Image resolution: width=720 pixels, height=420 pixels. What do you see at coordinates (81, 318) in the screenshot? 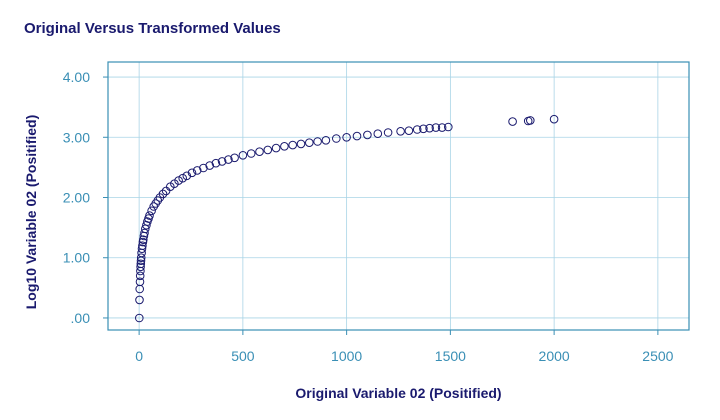
I see `y-tick-label: .00` at bounding box center [81, 318].